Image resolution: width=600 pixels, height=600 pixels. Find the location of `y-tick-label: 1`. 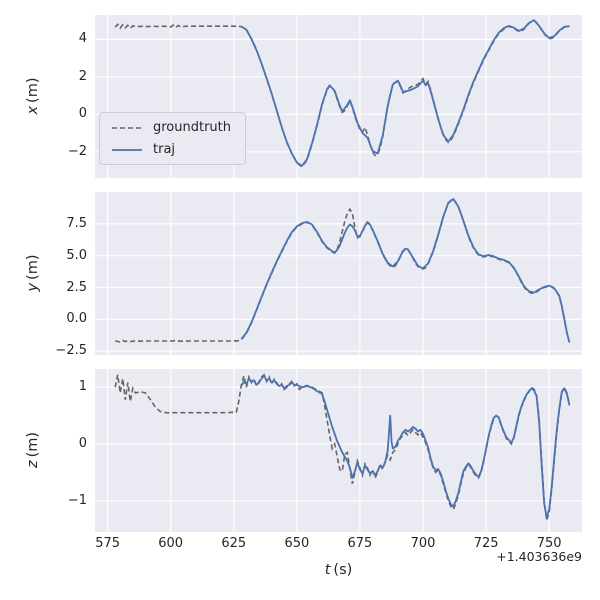

y-tick-label: 1 is located at coordinates (82, 387).